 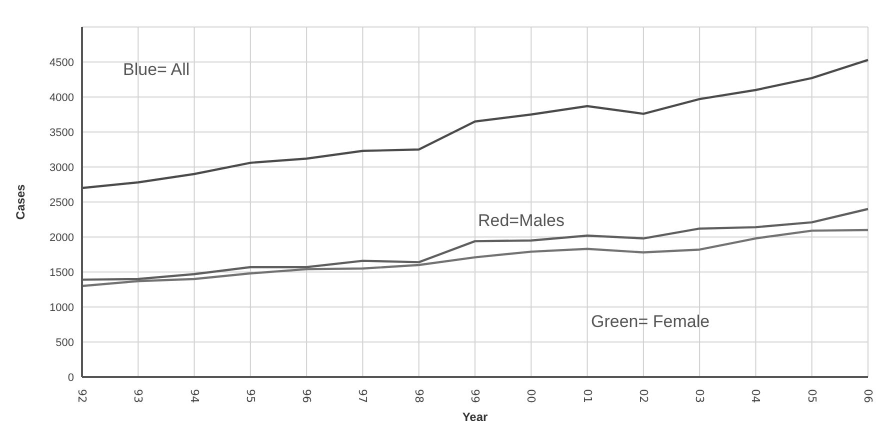 I want to click on y-tick-label: 3000, so click(x=62, y=168).